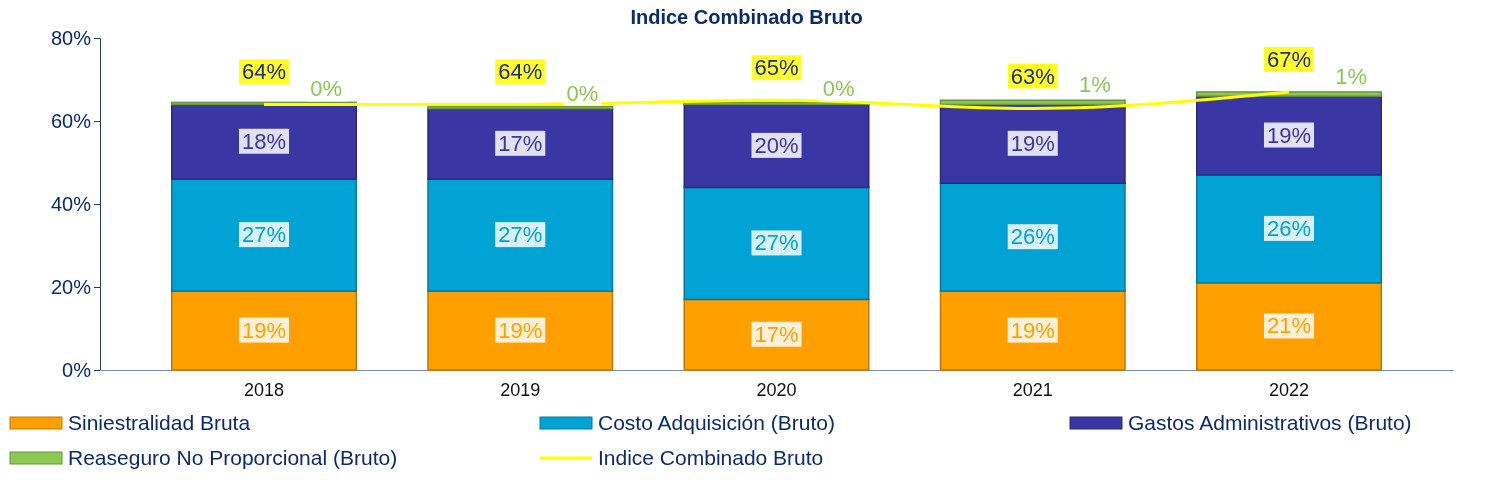  I want to click on legend-label: Siniestralidad Bruta, so click(159, 422).